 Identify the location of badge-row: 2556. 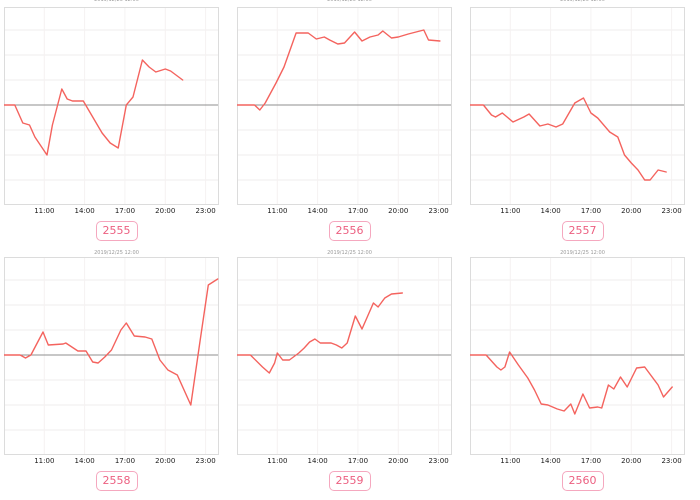
(349, 230).